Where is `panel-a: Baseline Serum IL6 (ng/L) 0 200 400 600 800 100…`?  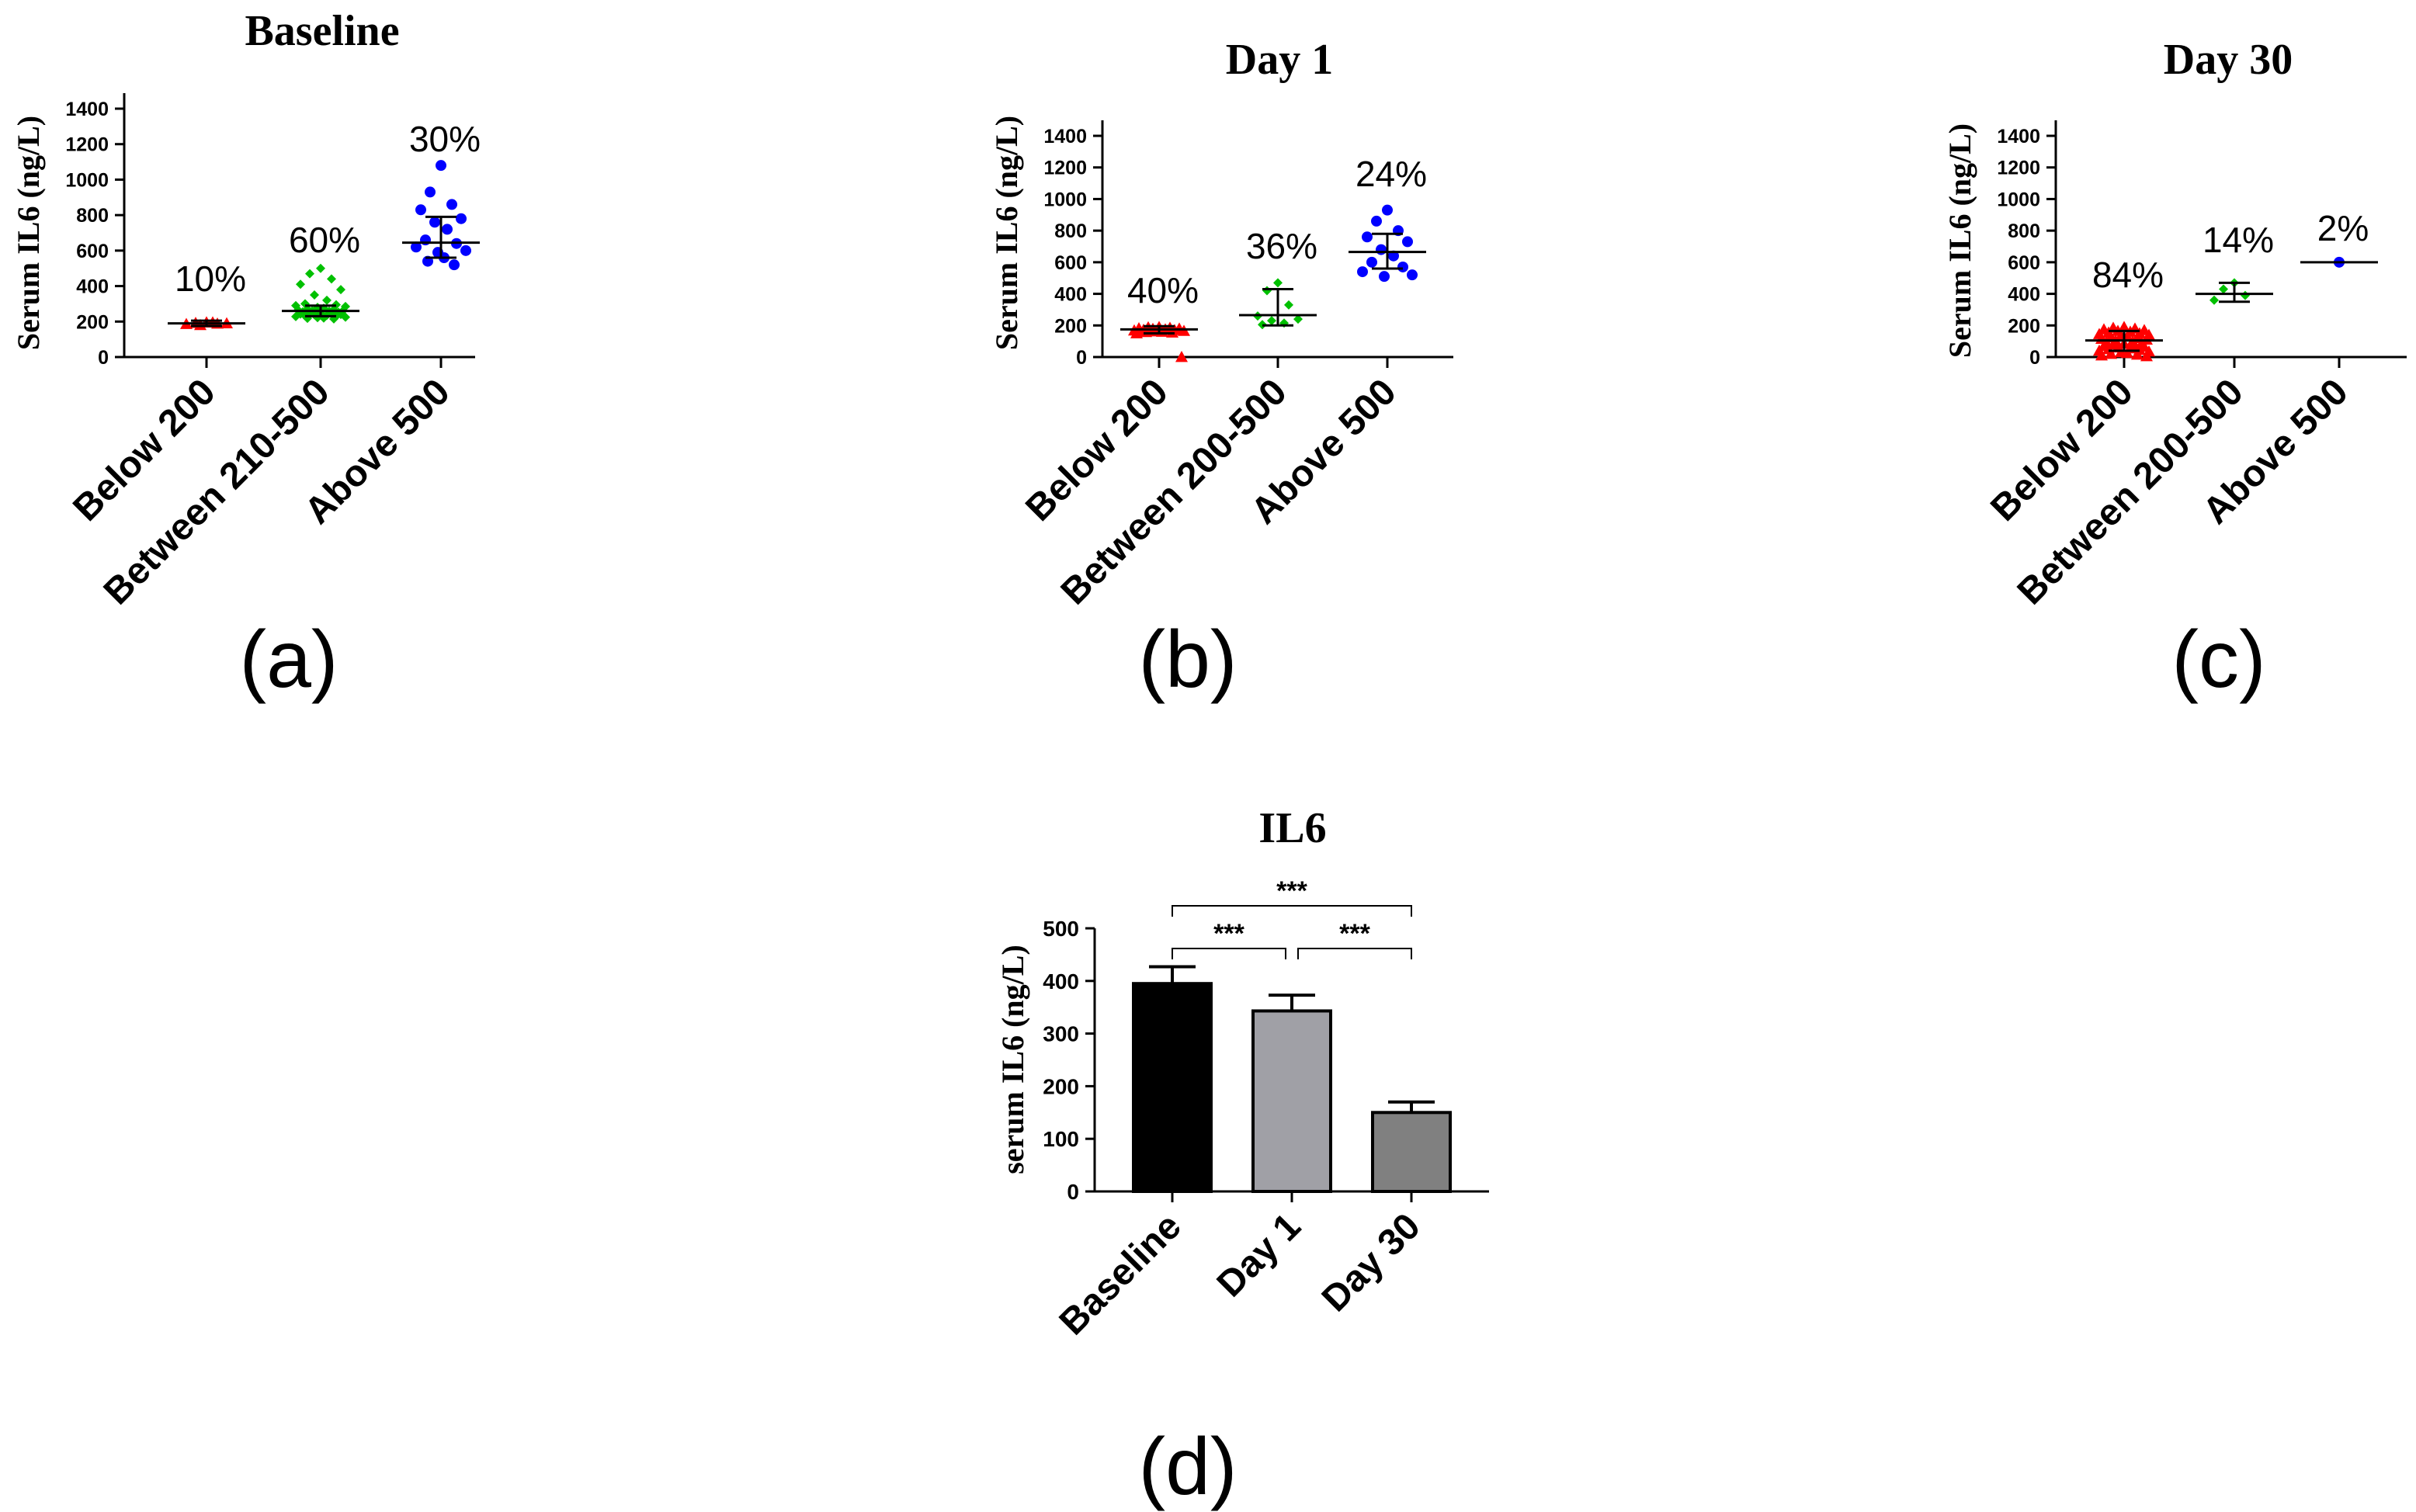
panel-a: Baseline Serum IL6 (ng/L) 0 200 400 600 800 100… is located at coordinates (246, 356).